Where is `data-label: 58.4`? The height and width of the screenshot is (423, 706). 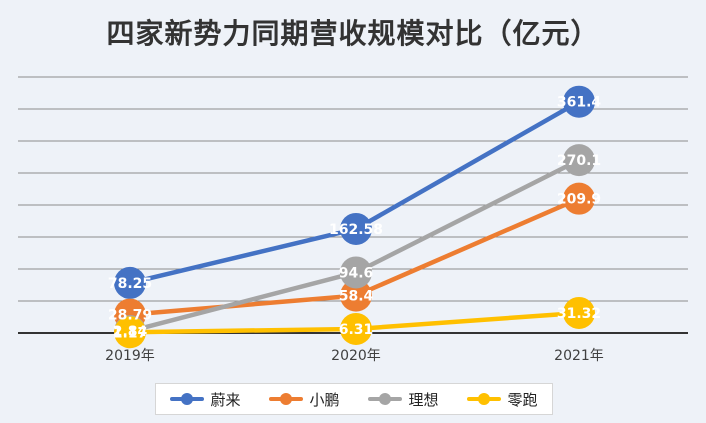
data-label: 58.4 is located at coordinates (356, 297).